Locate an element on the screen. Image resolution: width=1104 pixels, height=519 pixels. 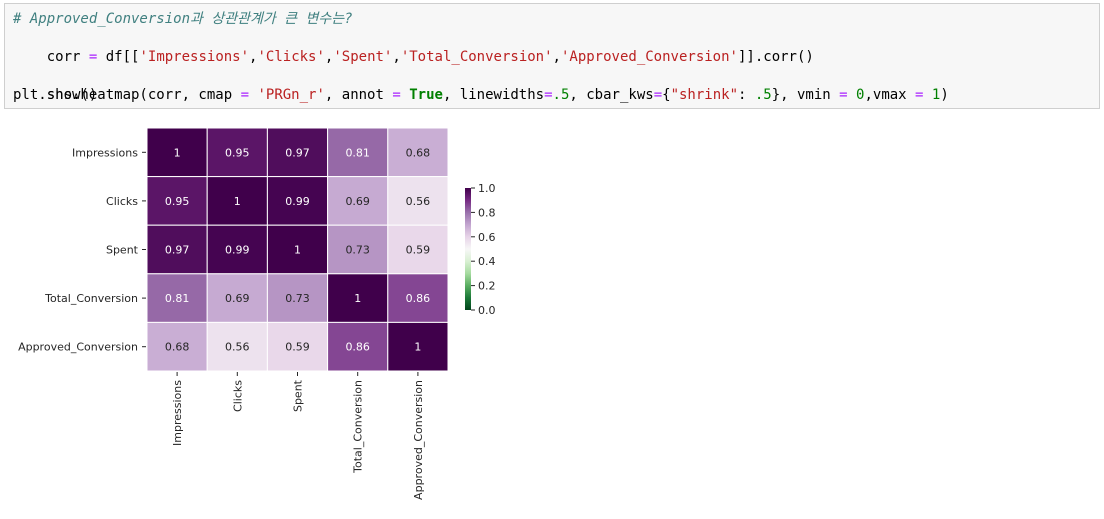
x-tick-label: Clicks is located at coordinates (237, 396).